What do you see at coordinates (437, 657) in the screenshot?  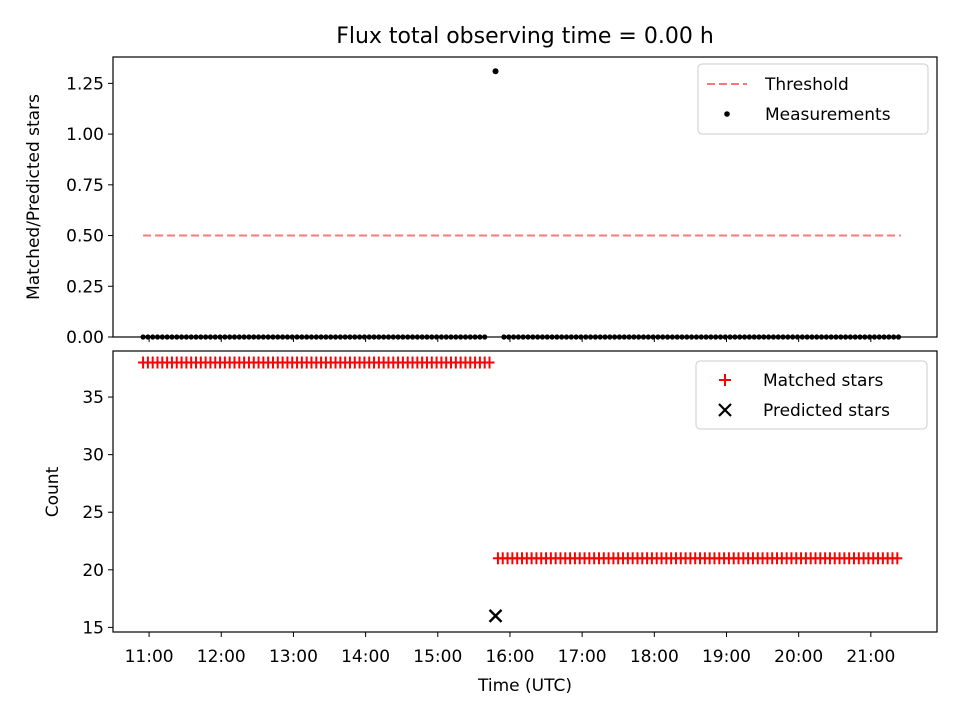 I see `bottom-x-tick-label: 15:00` at bounding box center [437, 657].